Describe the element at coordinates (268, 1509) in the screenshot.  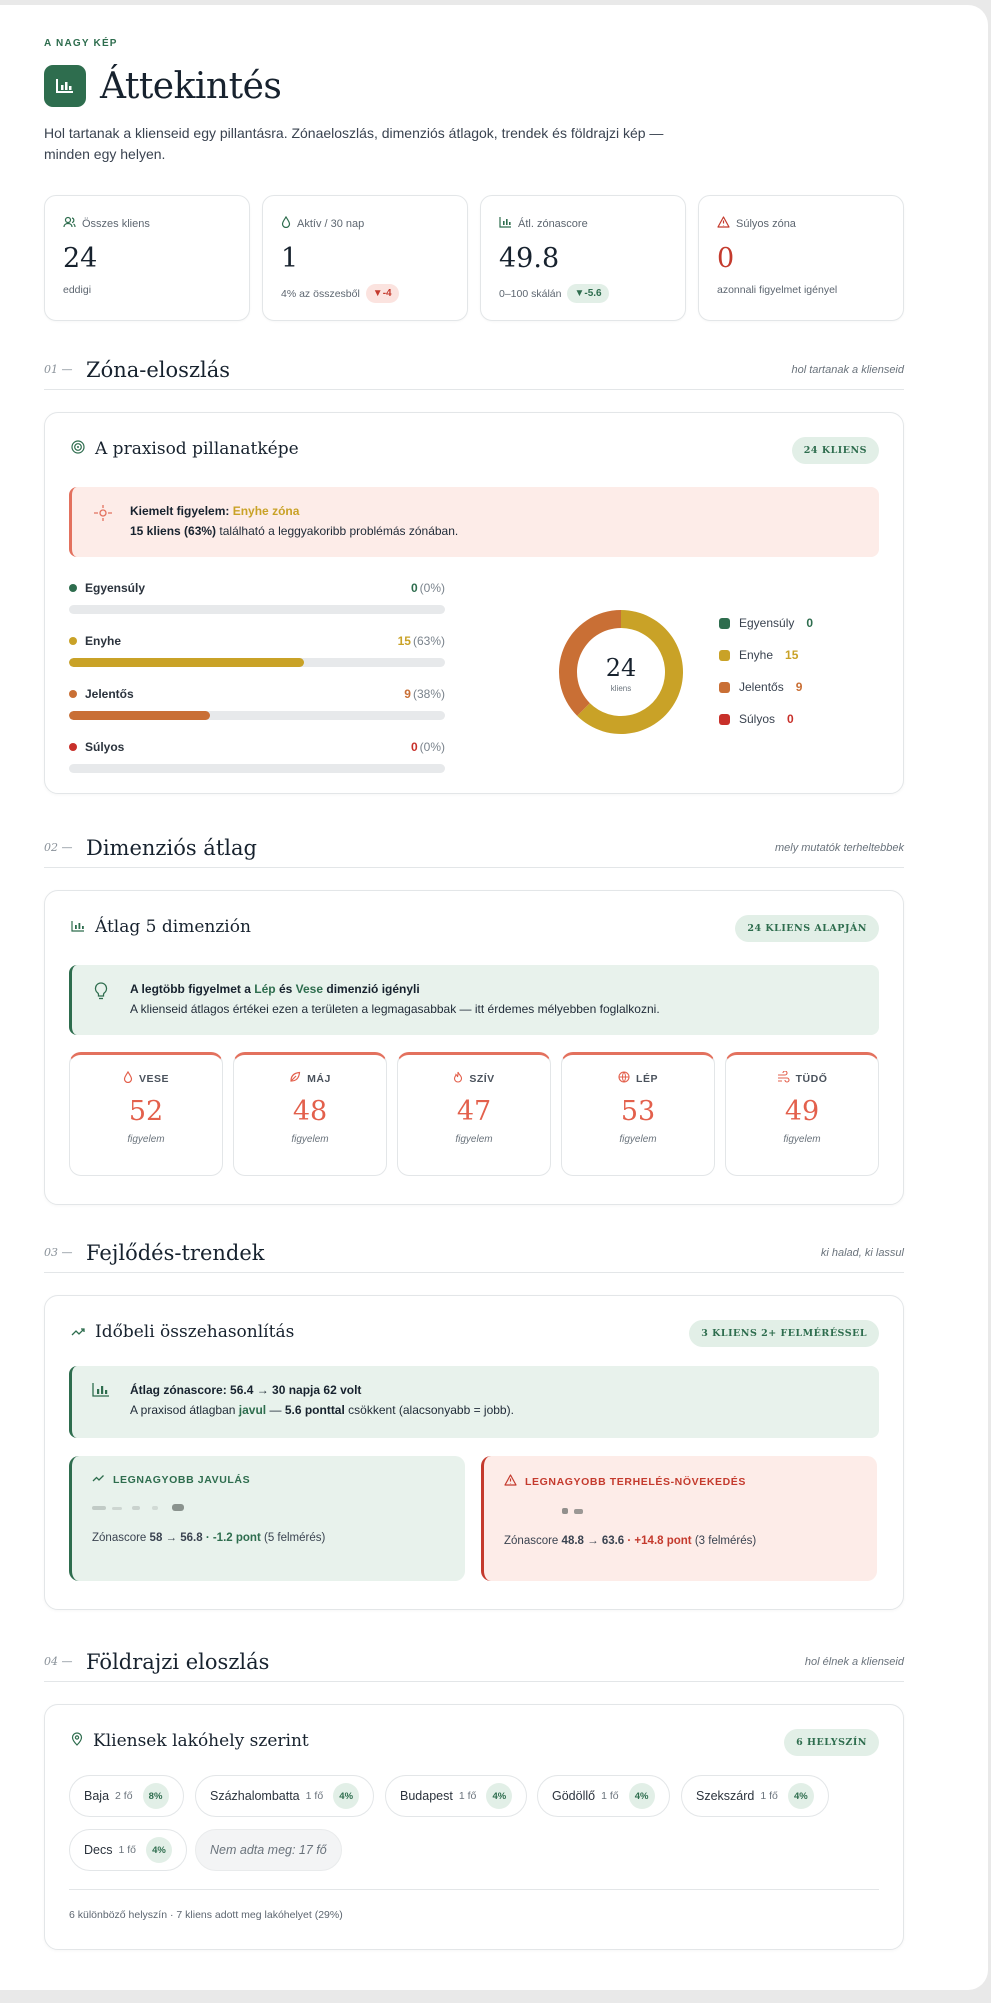
I see `redacted-client-name` at that location.